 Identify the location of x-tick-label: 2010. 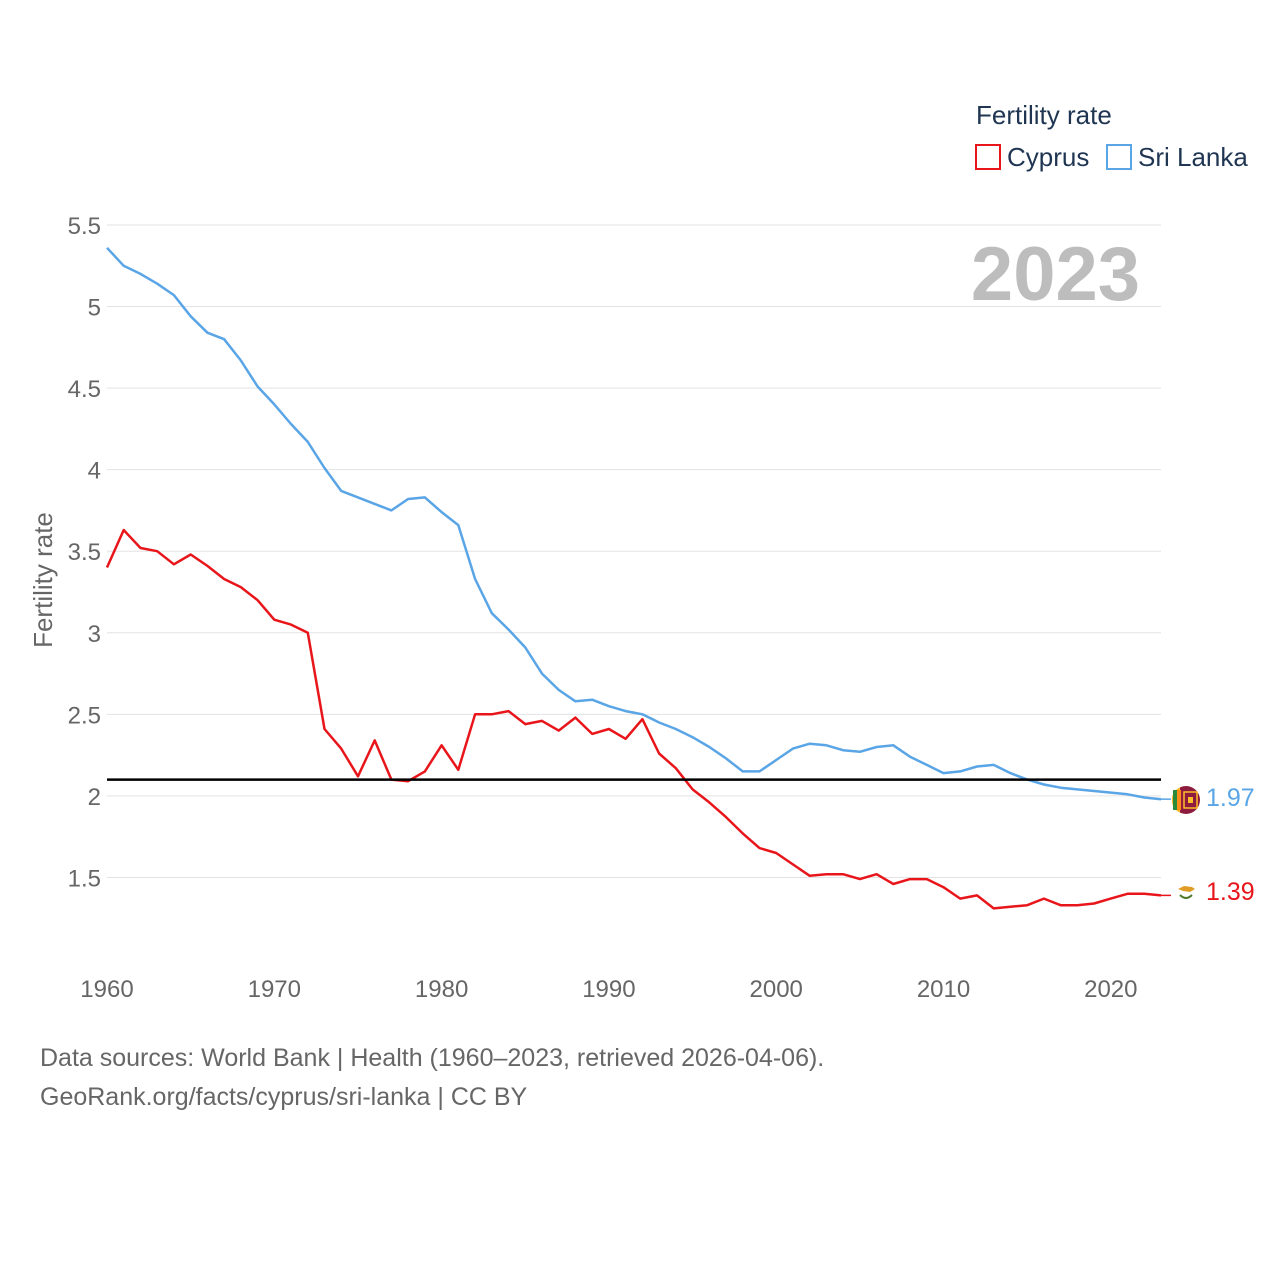
(943, 989).